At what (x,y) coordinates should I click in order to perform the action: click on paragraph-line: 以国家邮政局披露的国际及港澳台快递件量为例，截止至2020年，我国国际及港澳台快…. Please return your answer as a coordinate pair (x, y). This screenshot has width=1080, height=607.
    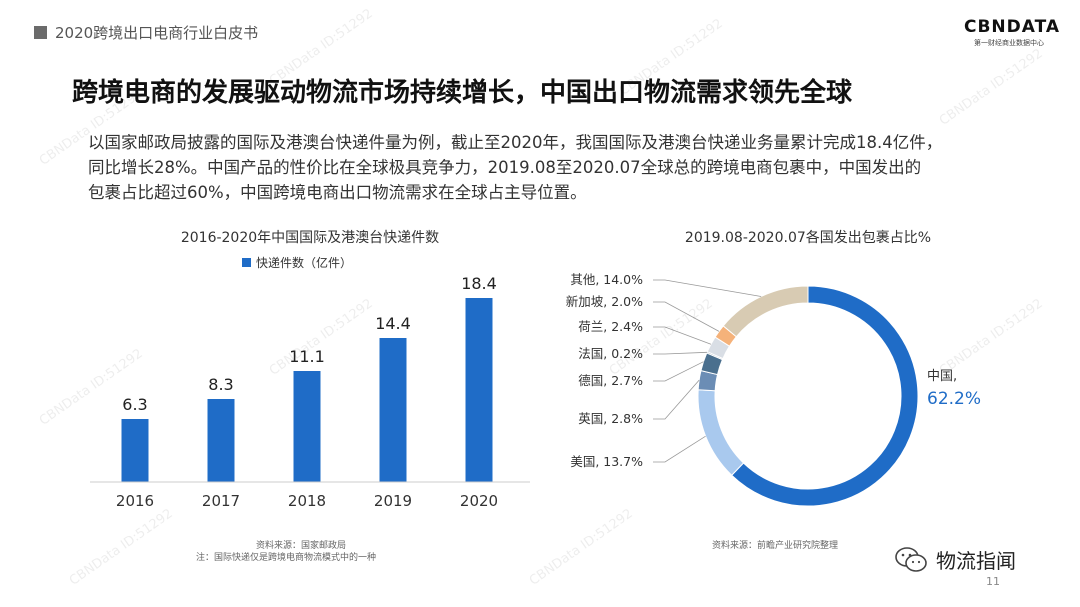
    Looking at the image, I should click on (515, 142).